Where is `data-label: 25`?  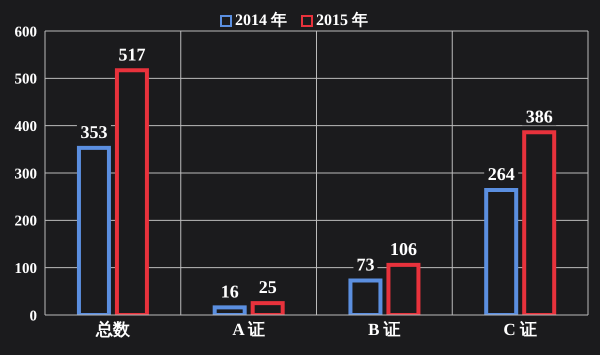 data-label: 25 is located at coordinates (267, 287).